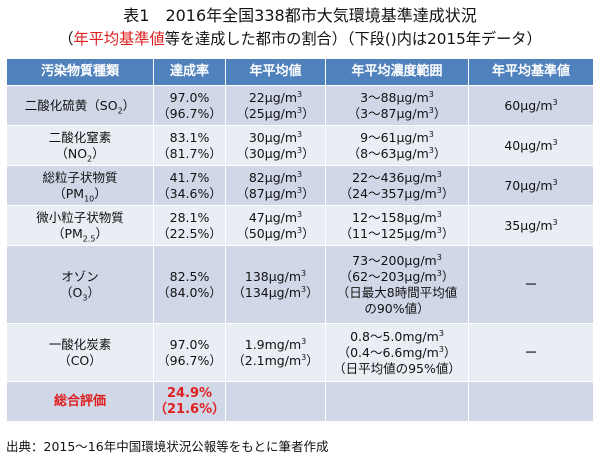 The width and height of the screenshot is (600, 463). Describe the element at coordinates (531, 185) in the screenshot. I see `cell-standard: 70μg/m3` at that location.